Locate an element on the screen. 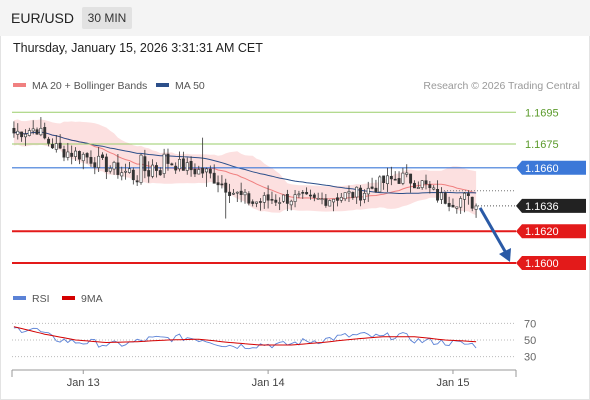  rsi-ma-line is located at coordinates (245, 336).